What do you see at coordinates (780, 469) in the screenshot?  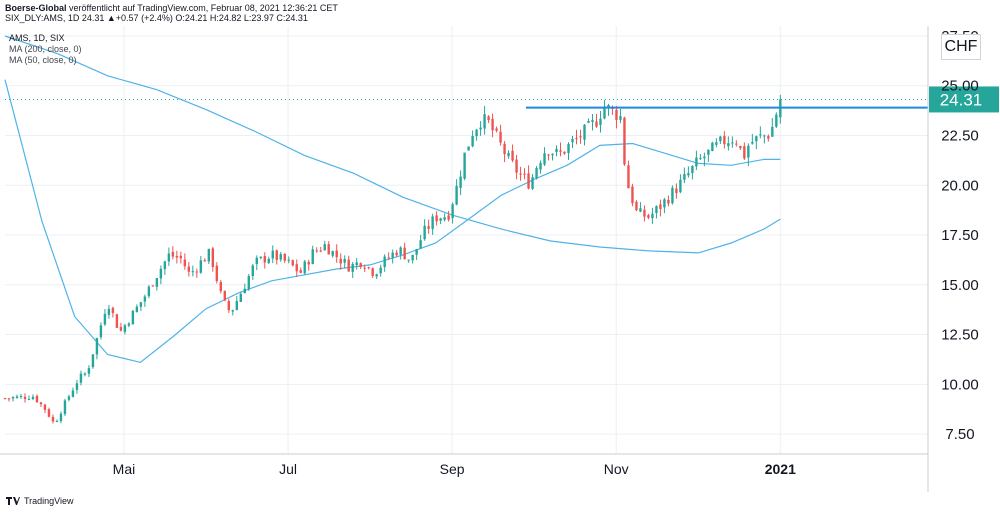 I see `x-tick-label: 2021` at bounding box center [780, 469].